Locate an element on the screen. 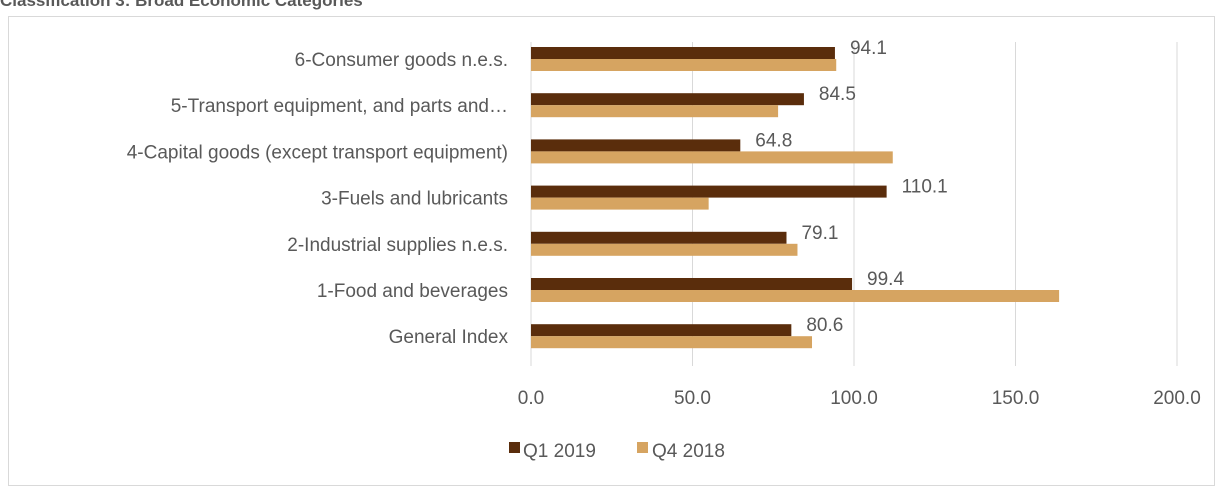 This screenshot has width=1224, height=486. category-label: 3-Fuels and lubricants is located at coordinates (414, 199).